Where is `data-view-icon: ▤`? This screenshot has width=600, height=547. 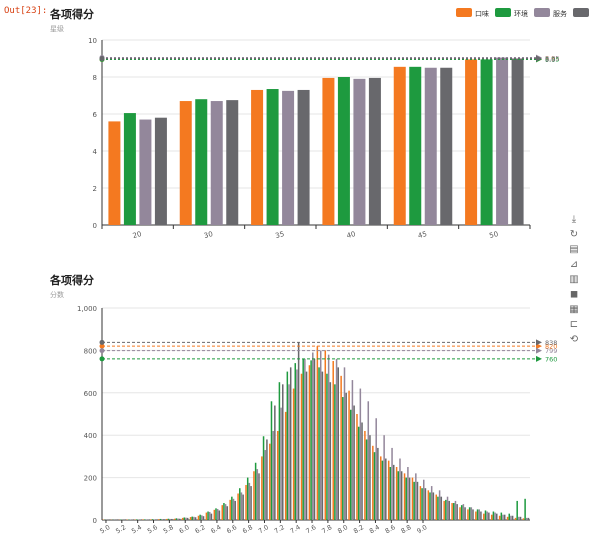
data-view-icon: ▤ is located at coordinates (574, 249).